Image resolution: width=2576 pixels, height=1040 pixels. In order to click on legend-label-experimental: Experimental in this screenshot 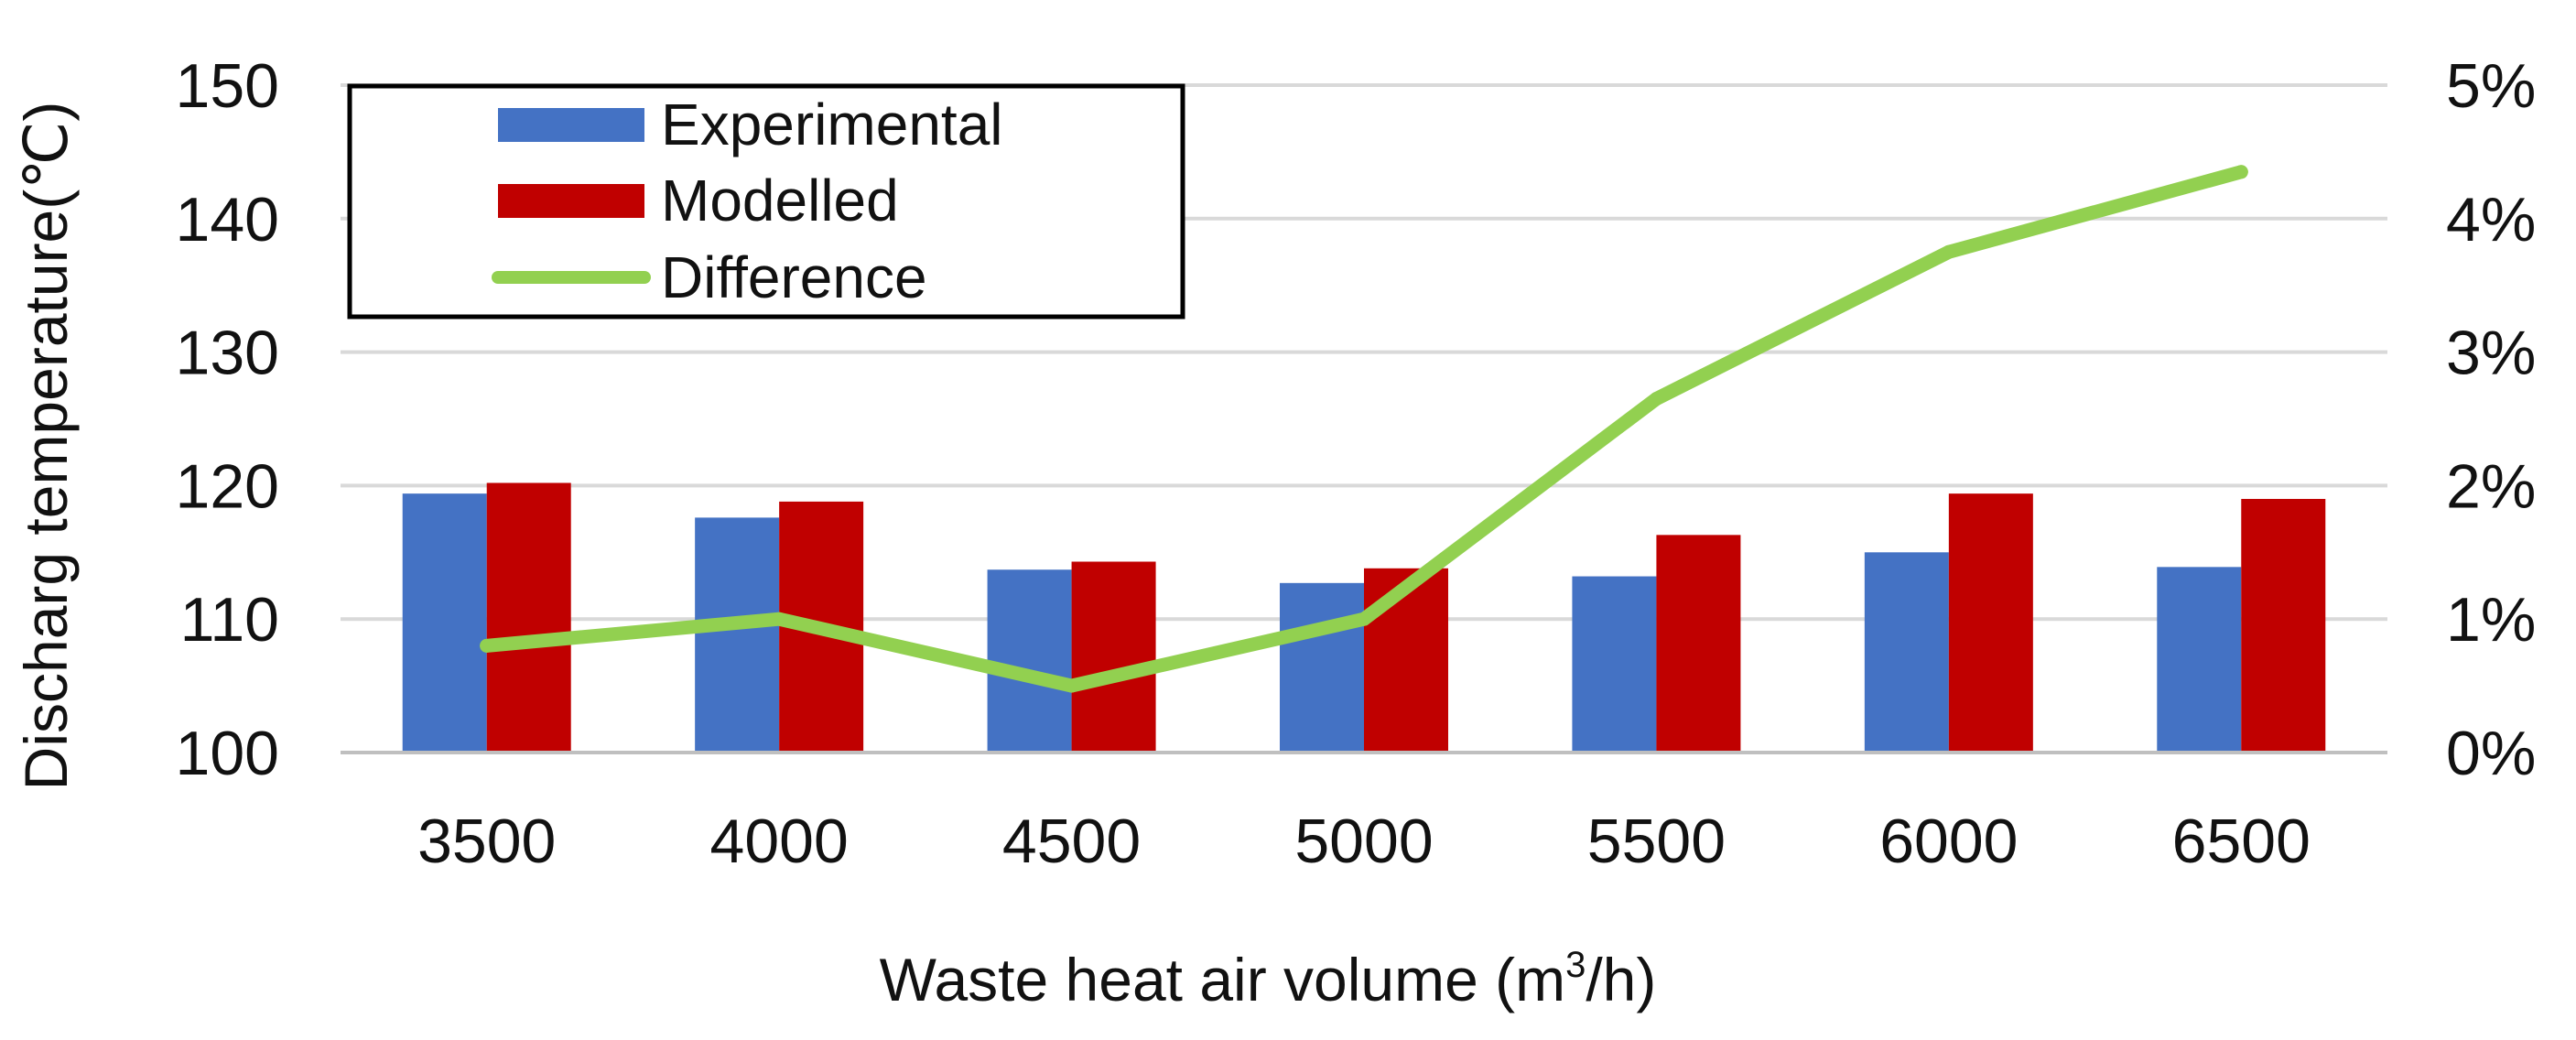, I will do `click(832, 124)`.